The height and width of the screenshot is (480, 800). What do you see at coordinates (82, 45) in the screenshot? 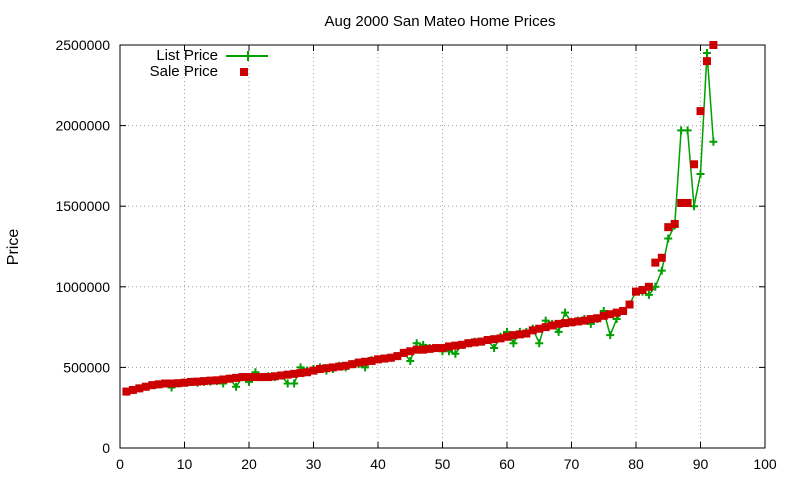
I see `y-tick-label: 2500000` at bounding box center [82, 45].